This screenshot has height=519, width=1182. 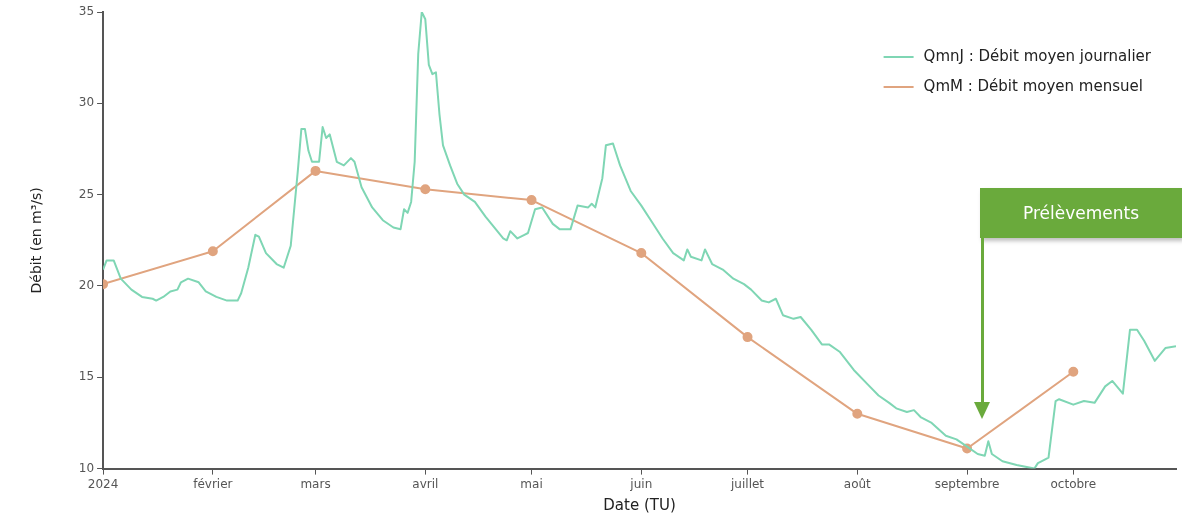 What do you see at coordinates (213, 483) in the screenshot?
I see `x-tick-label: février` at bounding box center [213, 483].